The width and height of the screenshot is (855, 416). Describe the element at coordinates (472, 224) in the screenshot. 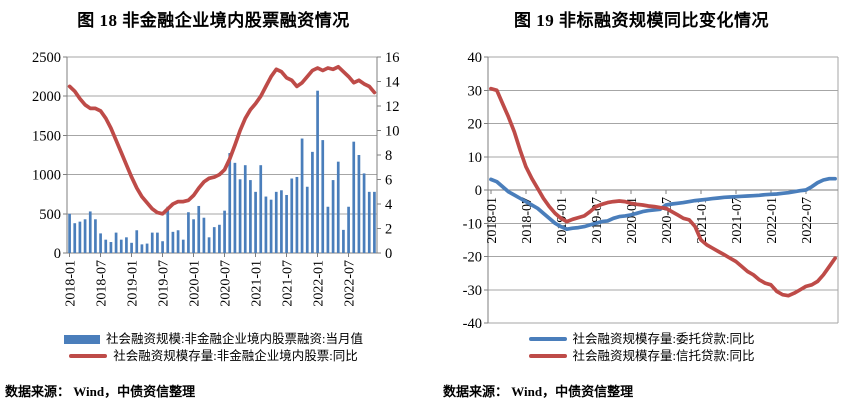

I see `svg-text: -10` at that location.